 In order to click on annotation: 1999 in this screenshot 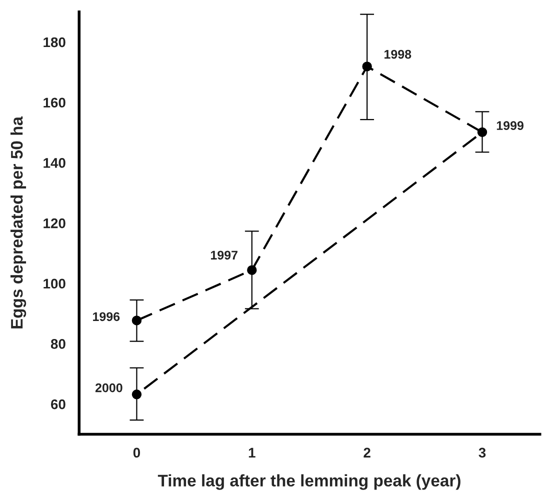, I will do `click(510, 125)`.